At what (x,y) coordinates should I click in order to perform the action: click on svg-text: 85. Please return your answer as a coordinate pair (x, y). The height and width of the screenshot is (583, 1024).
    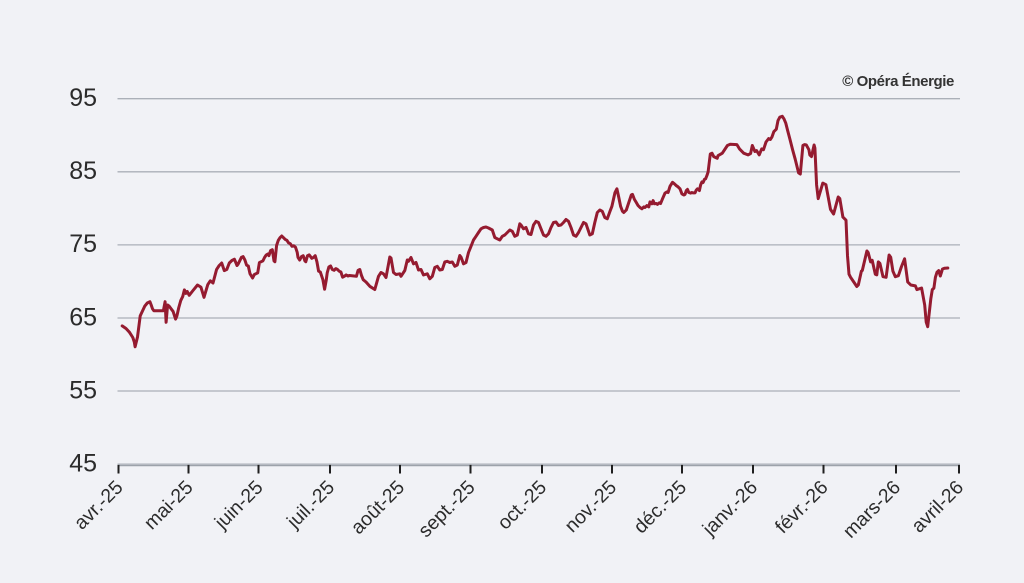
    Looking at the image, I should click on (83, 171).